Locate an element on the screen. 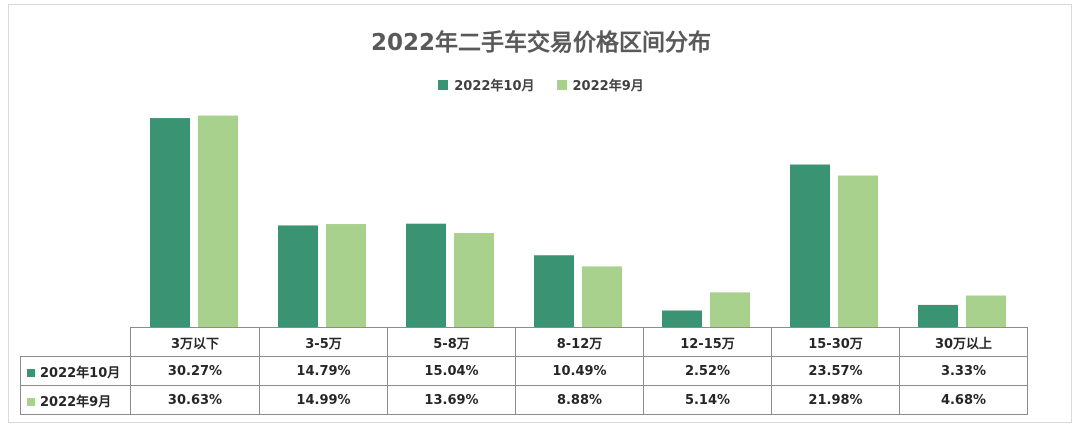  category-label: 3万以下 is located at coordinates (195, 342).